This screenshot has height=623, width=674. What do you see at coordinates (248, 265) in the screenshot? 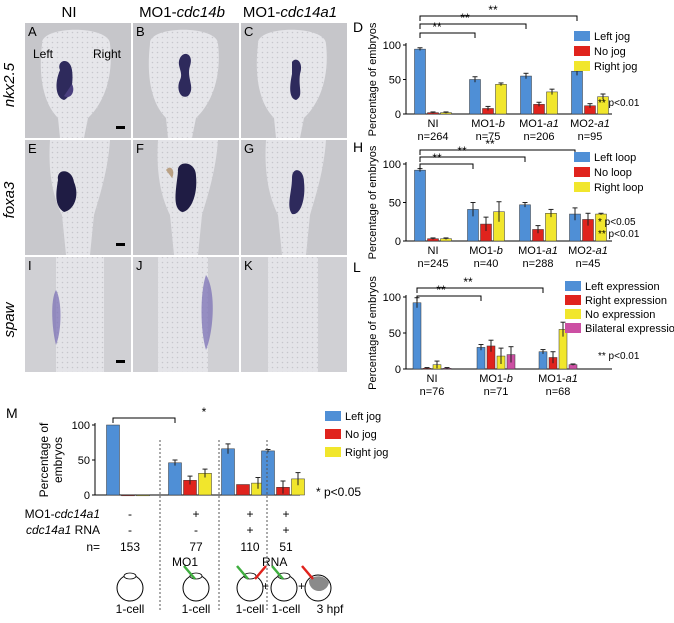
I see `panel-letter-k: K` at bounding box center [248, 265].